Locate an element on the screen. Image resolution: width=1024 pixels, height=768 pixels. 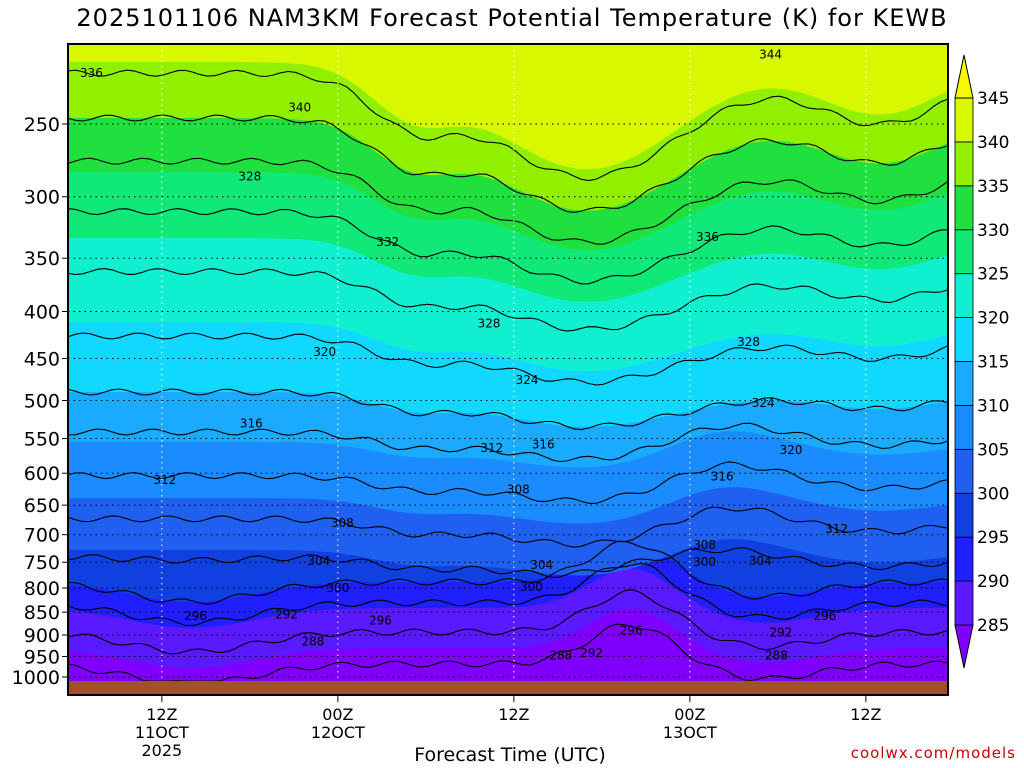
y-tick-label: 1000 is located at coordinates (36, 678).